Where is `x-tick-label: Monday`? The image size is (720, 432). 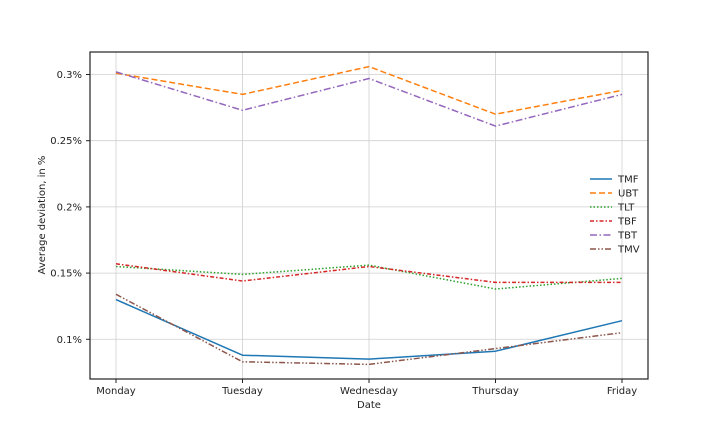 x-tick-label: Monday is located at coordinates (116, 391).